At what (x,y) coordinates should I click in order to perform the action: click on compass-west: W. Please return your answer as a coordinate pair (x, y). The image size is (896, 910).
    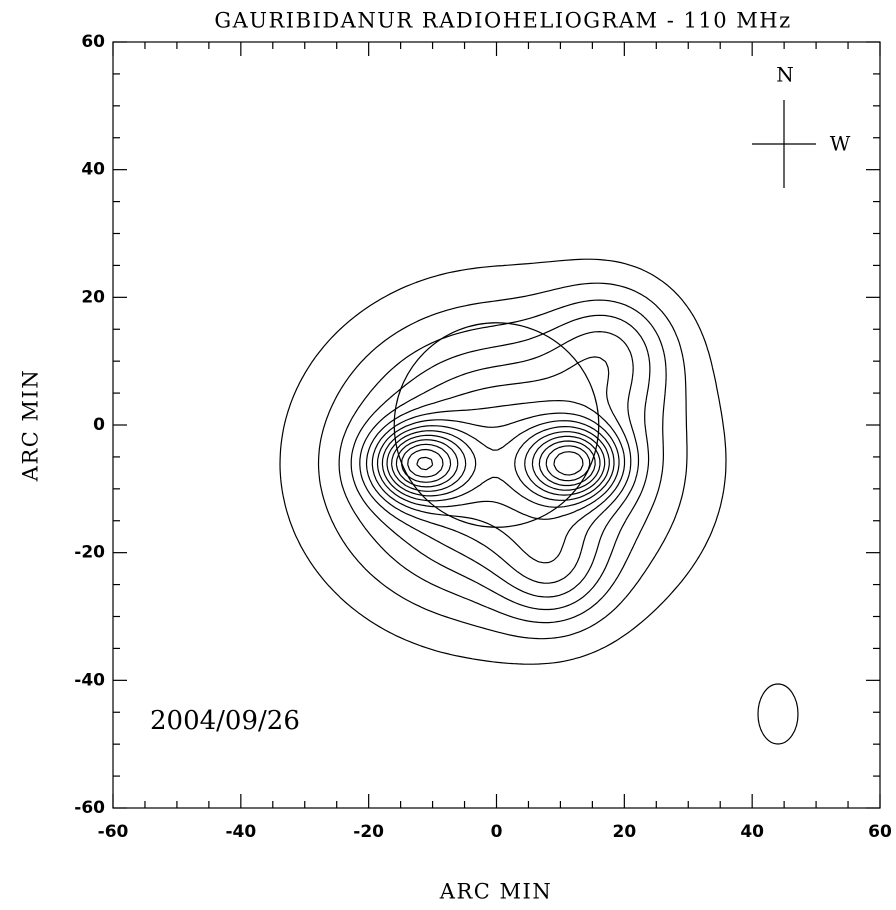
    Looking at the image, I should click on (840, 144).